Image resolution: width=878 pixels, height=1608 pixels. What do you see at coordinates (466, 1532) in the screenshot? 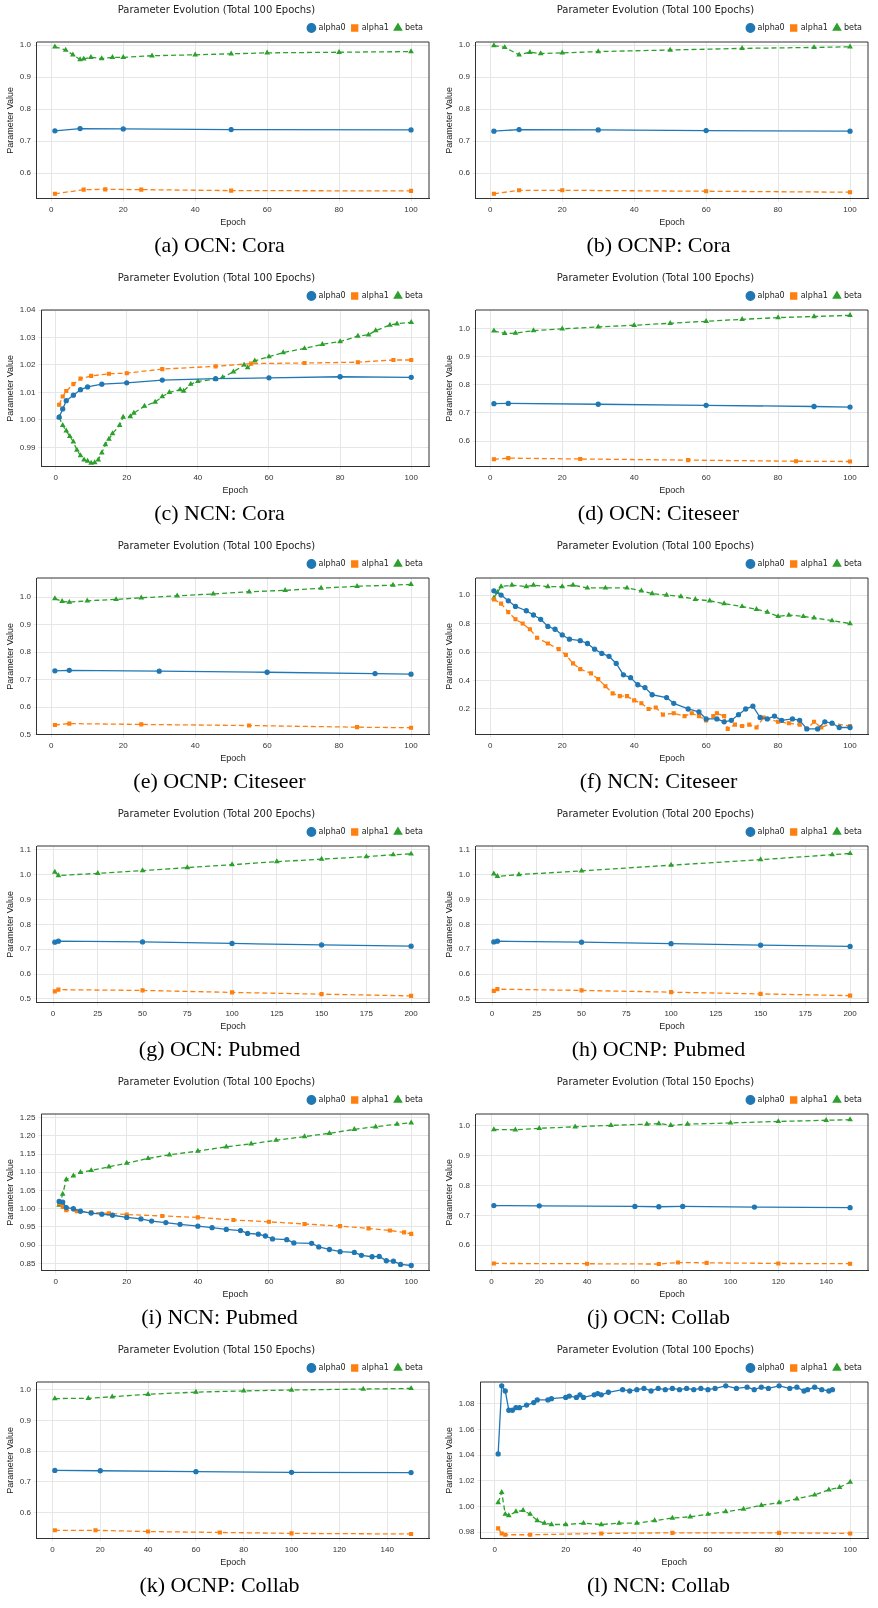
I see `y-tick-label: 0.98` at bounding box center [466, 1532].